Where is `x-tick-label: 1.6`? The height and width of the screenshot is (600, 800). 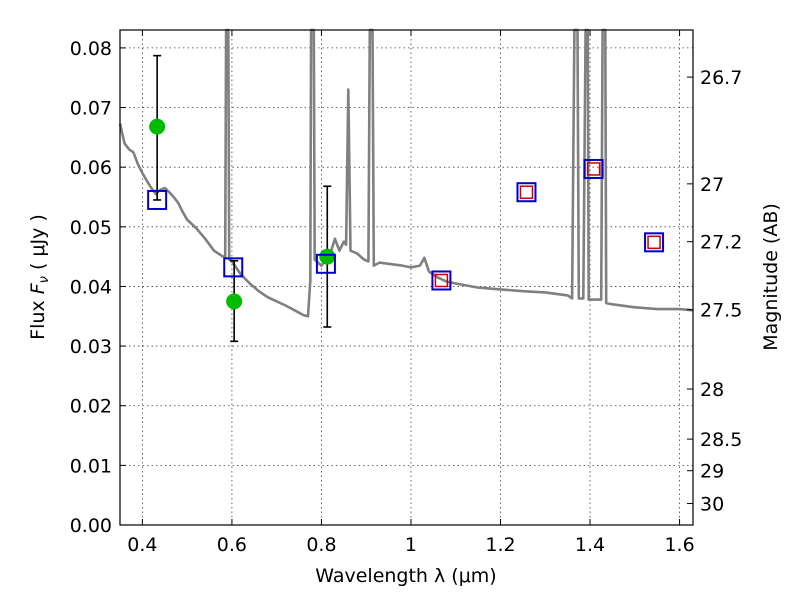 x-tick-label: 1.6 is located at coordinates (679, 545).